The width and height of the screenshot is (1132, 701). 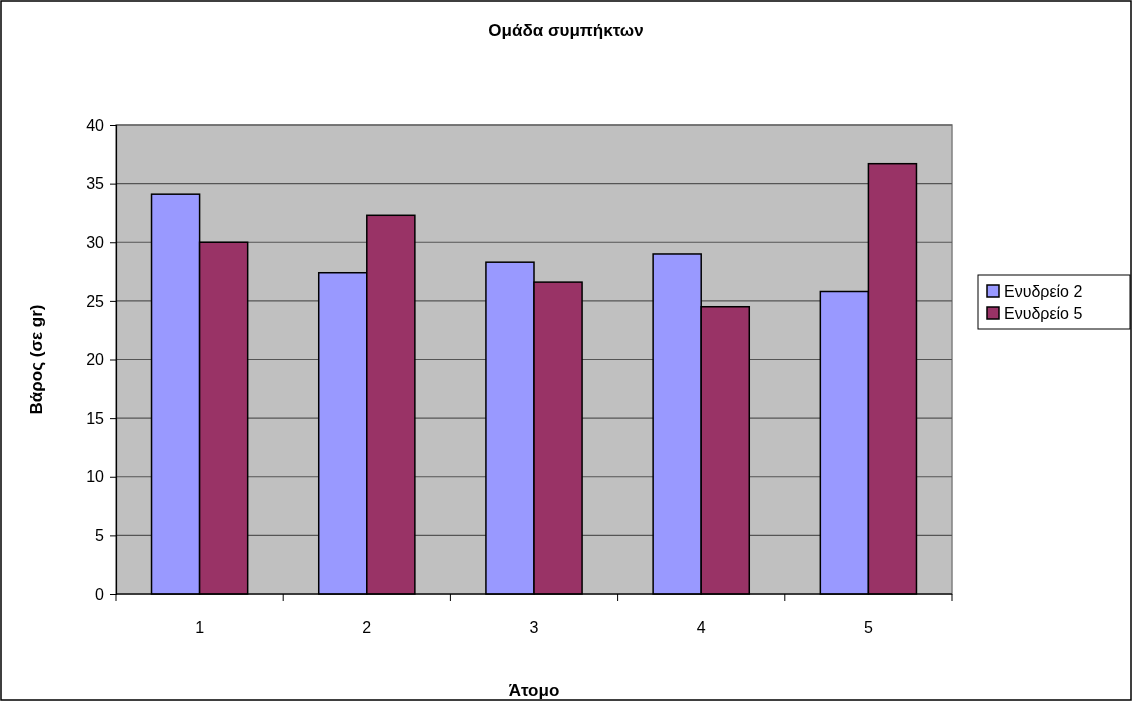 What do you see at coordinates (534, 690) in the screenshot?
I see `x-axis-title: Άτομο` at bounding box center [534, 690].